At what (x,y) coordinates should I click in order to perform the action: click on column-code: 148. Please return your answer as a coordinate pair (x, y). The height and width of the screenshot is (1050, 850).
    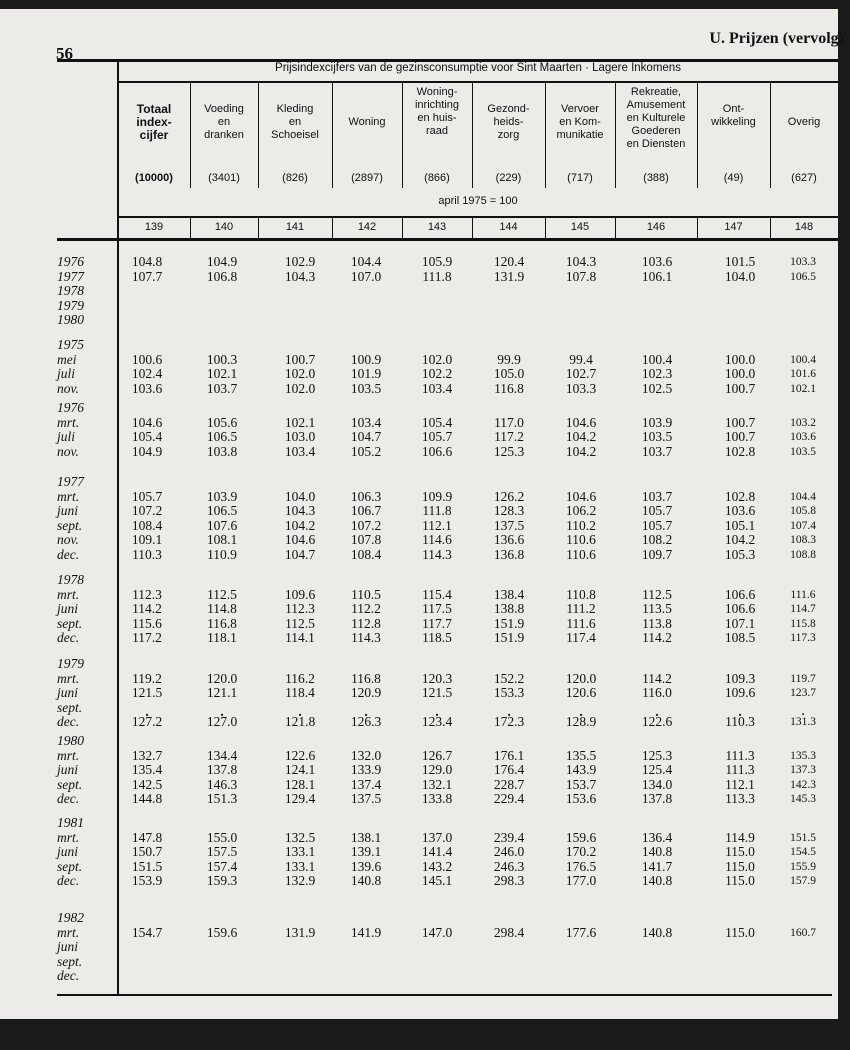
    Looking at the image, I should click on (804, 227).